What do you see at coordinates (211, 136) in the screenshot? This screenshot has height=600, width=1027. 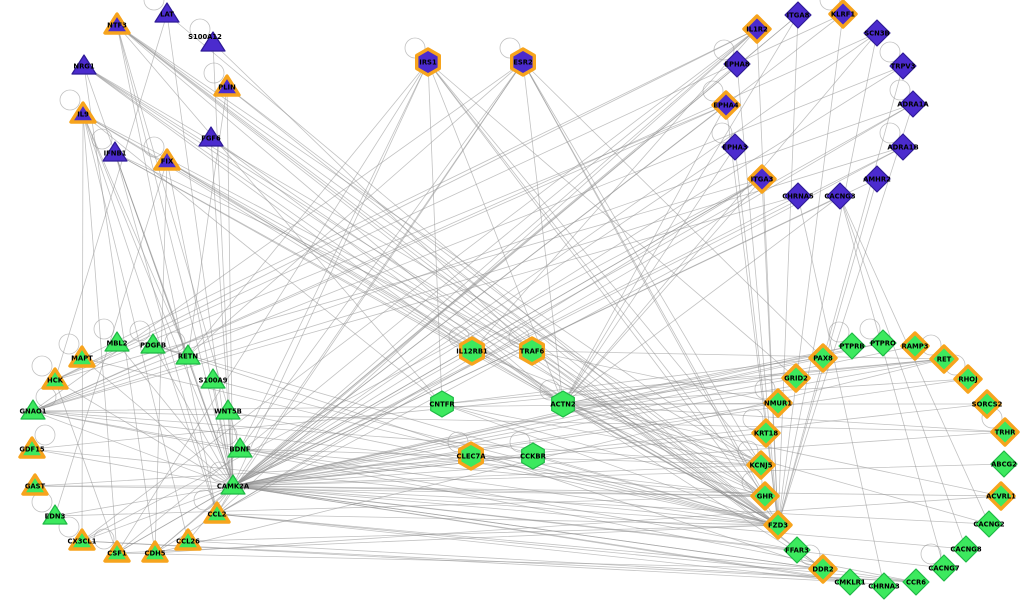 I see `node-FGF6: FGF6` at bounding box center [211, 136].